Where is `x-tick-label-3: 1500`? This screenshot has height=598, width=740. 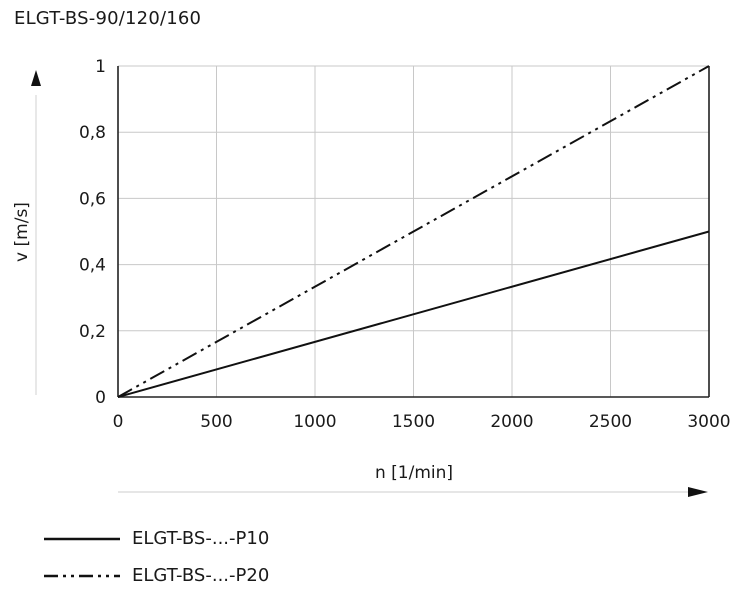 x-tick-label-3: 1500 is located at coordinates (413, 422).